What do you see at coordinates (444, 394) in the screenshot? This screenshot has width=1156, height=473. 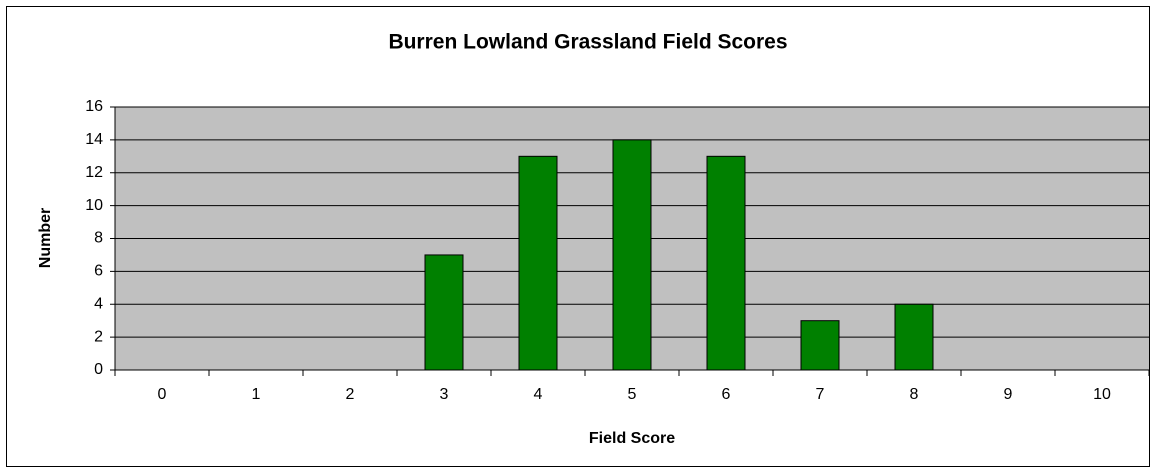 I see `x-tick-label: 3` at bounding box center [444, 394].